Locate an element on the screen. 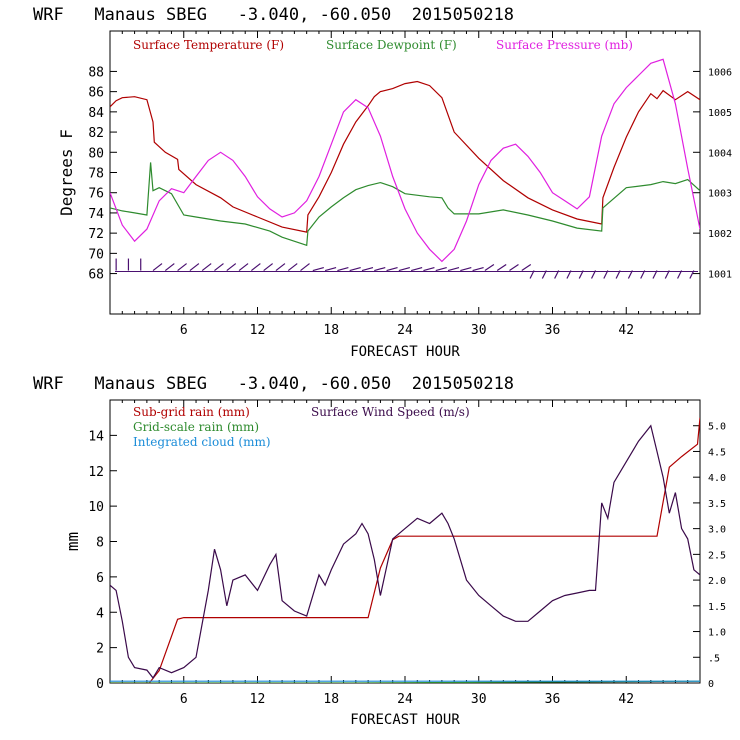  y2-tick-label: 2.5 is located at coordinates (717, 555).